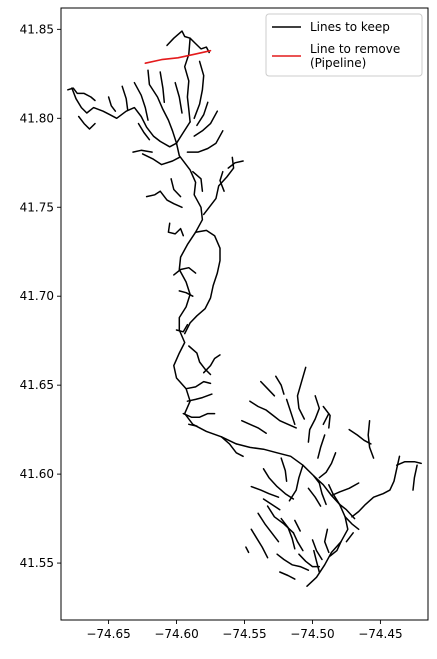 Image resolution: width=437 pixels, height=659 pixels. What do you see at coordinates (176, 634) in the screenshot?
I see `x-tick-label-1: −74.60` at bounding box center [176, 634].